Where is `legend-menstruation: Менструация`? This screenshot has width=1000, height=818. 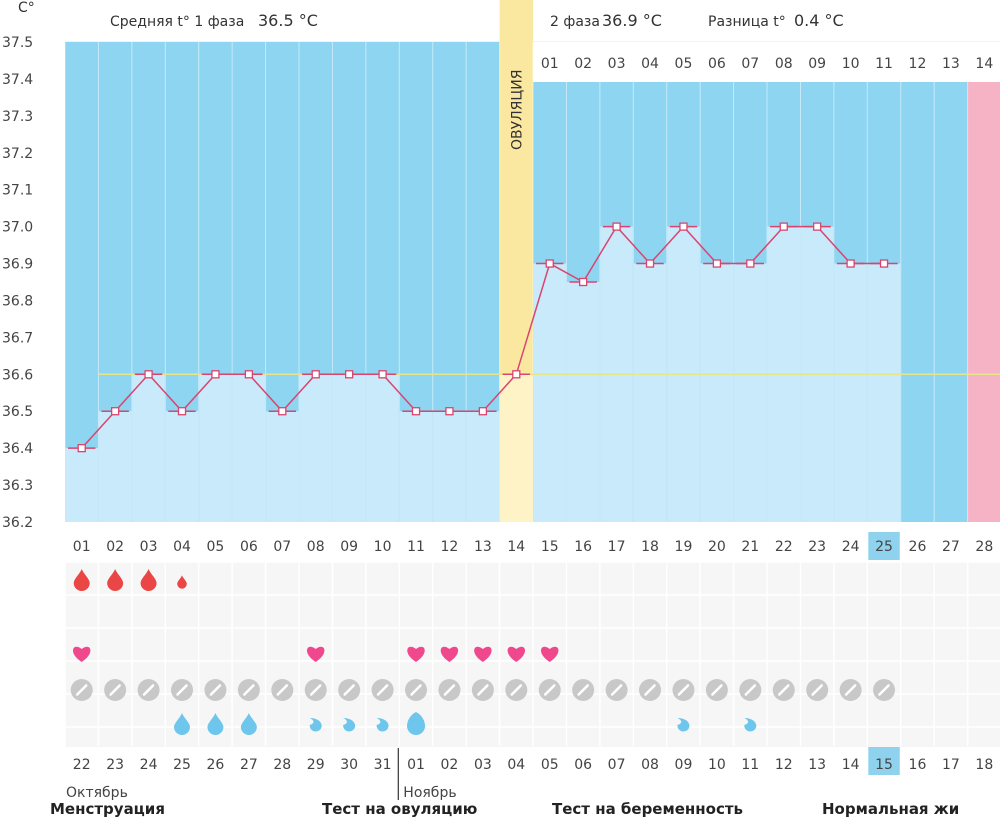 legend-menstruation: Менструация is located at coordinates (107, 809).